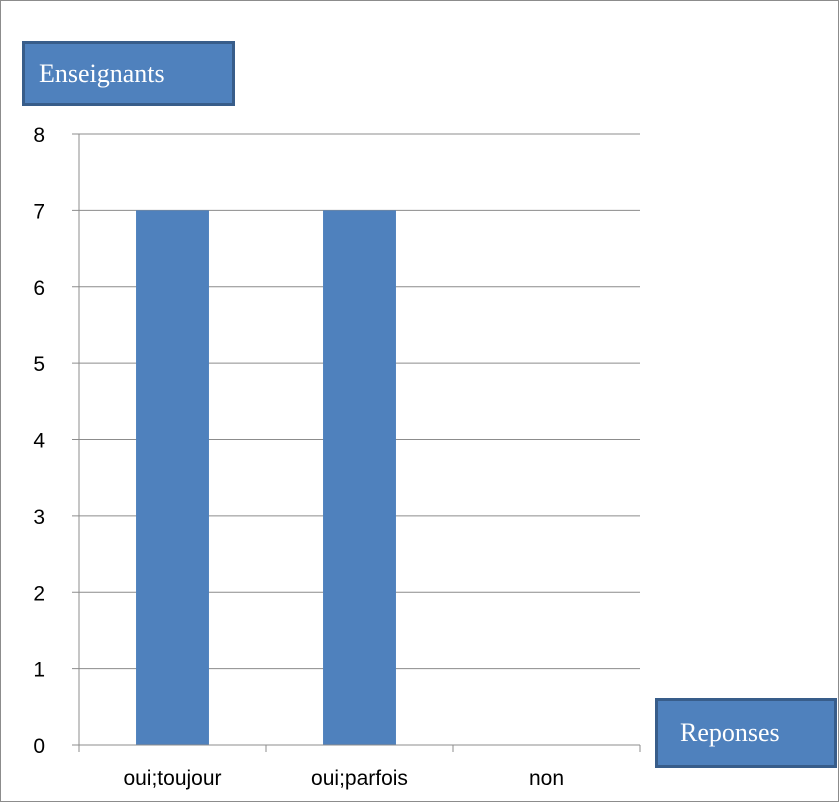 This screenshot has height=802, width=839. Describe the element at coordinates (546, 778) in the screenshot. I see `x-tick-label: non` at that location.